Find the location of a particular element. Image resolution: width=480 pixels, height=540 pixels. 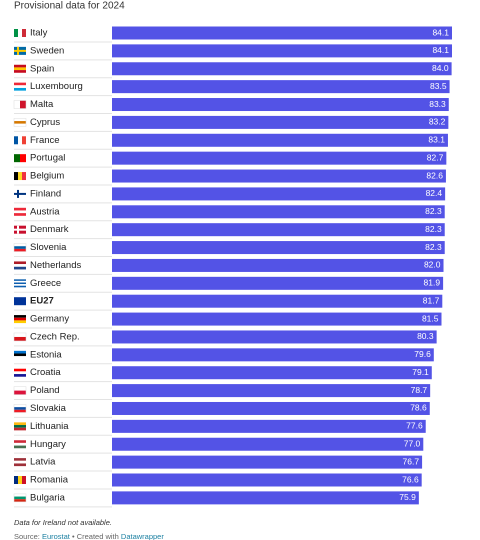

value-label: 79.1 is located at coordinates (420, 372).